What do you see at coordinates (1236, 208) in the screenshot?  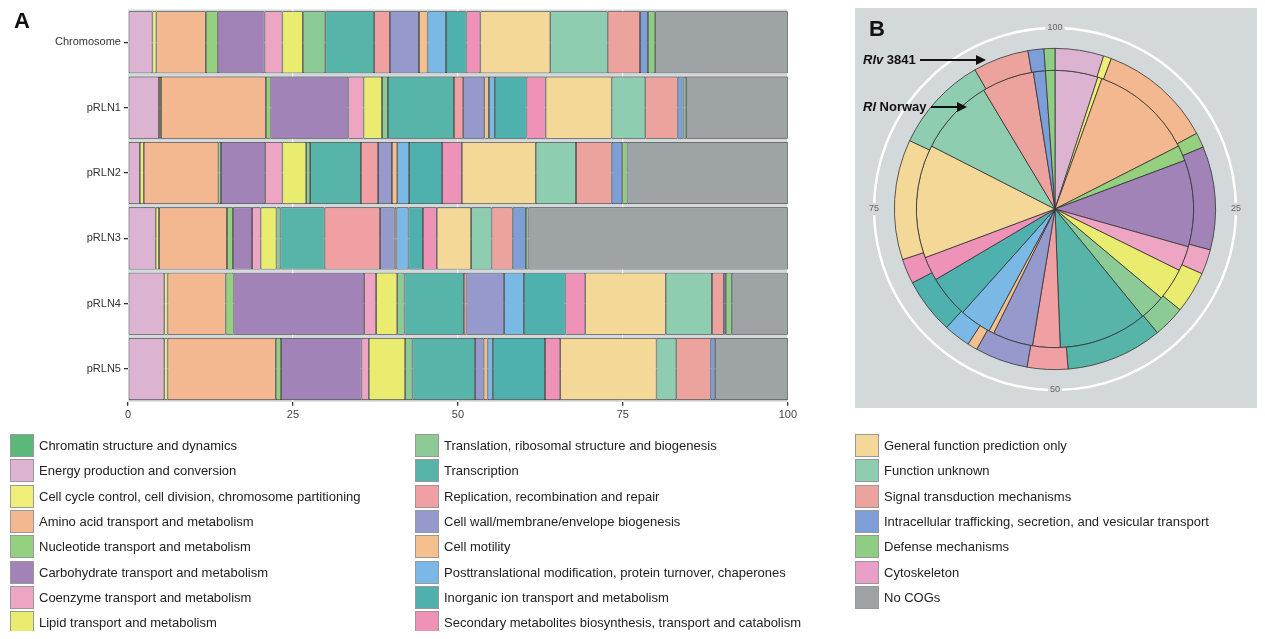 I see `text: 25` at bounding box center [1236, 208].